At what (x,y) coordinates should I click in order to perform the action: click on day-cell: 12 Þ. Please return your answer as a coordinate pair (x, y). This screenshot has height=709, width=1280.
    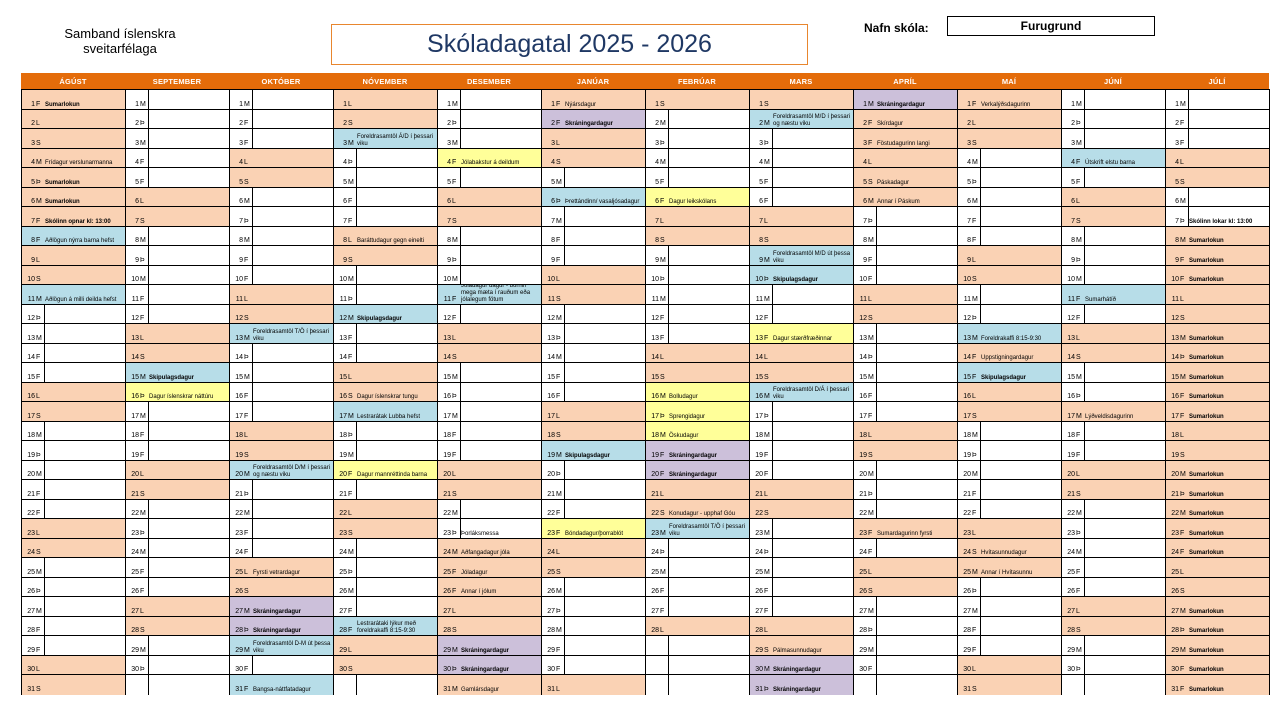
    Looking at the image, I should click on (73, 313).